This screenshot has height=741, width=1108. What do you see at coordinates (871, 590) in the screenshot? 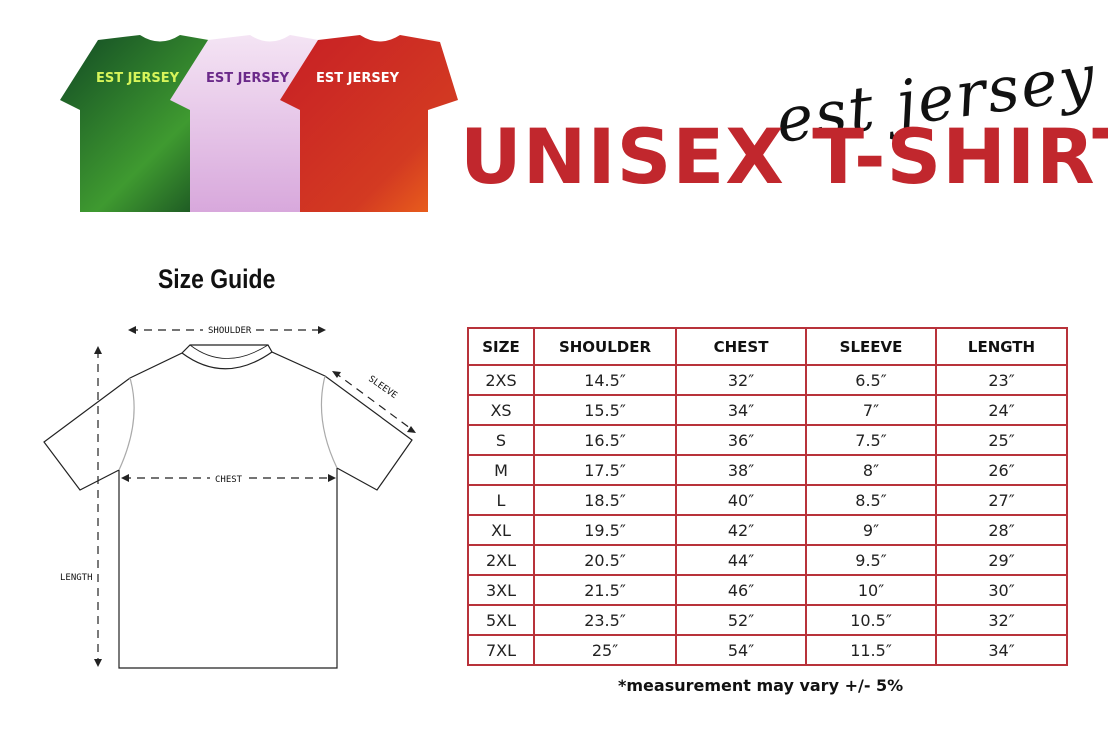
I see `table-cell: 10″` at bounding box center [871, 590].